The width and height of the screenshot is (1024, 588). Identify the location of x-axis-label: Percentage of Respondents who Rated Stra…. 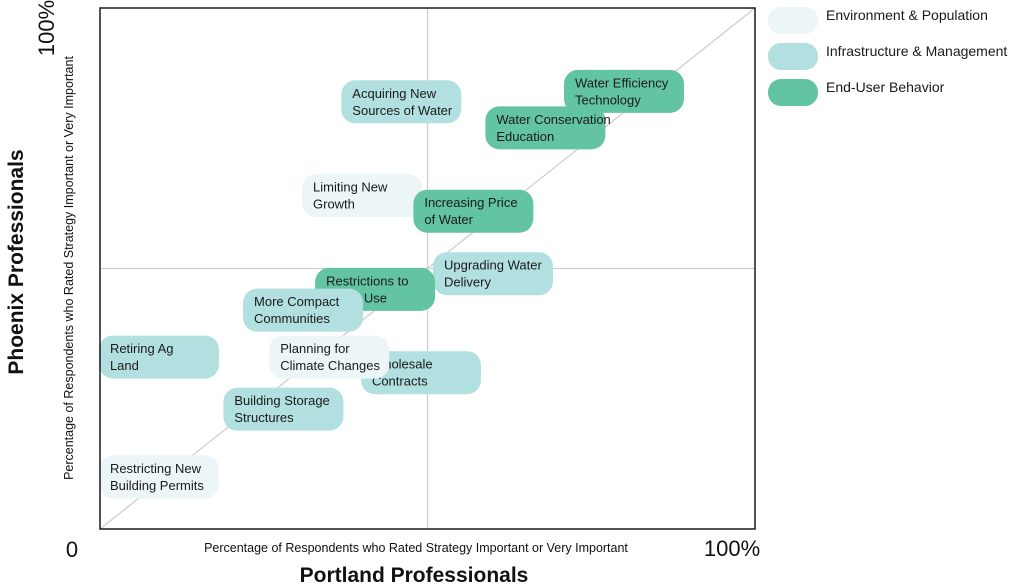
(416, 548).